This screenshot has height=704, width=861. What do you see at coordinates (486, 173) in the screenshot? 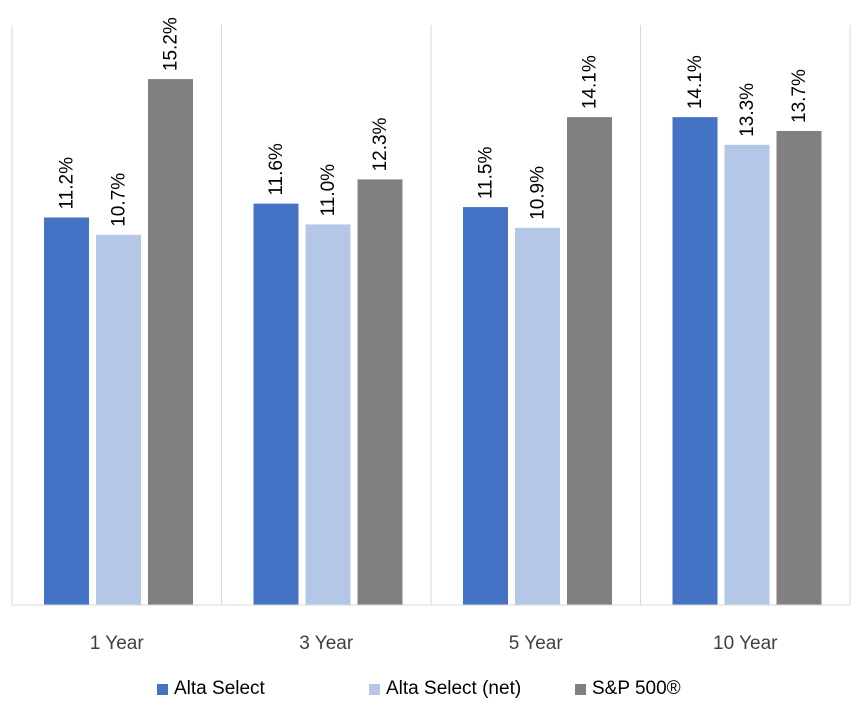
I see `data-label: 11.5%` at bounding box center [486, 173].